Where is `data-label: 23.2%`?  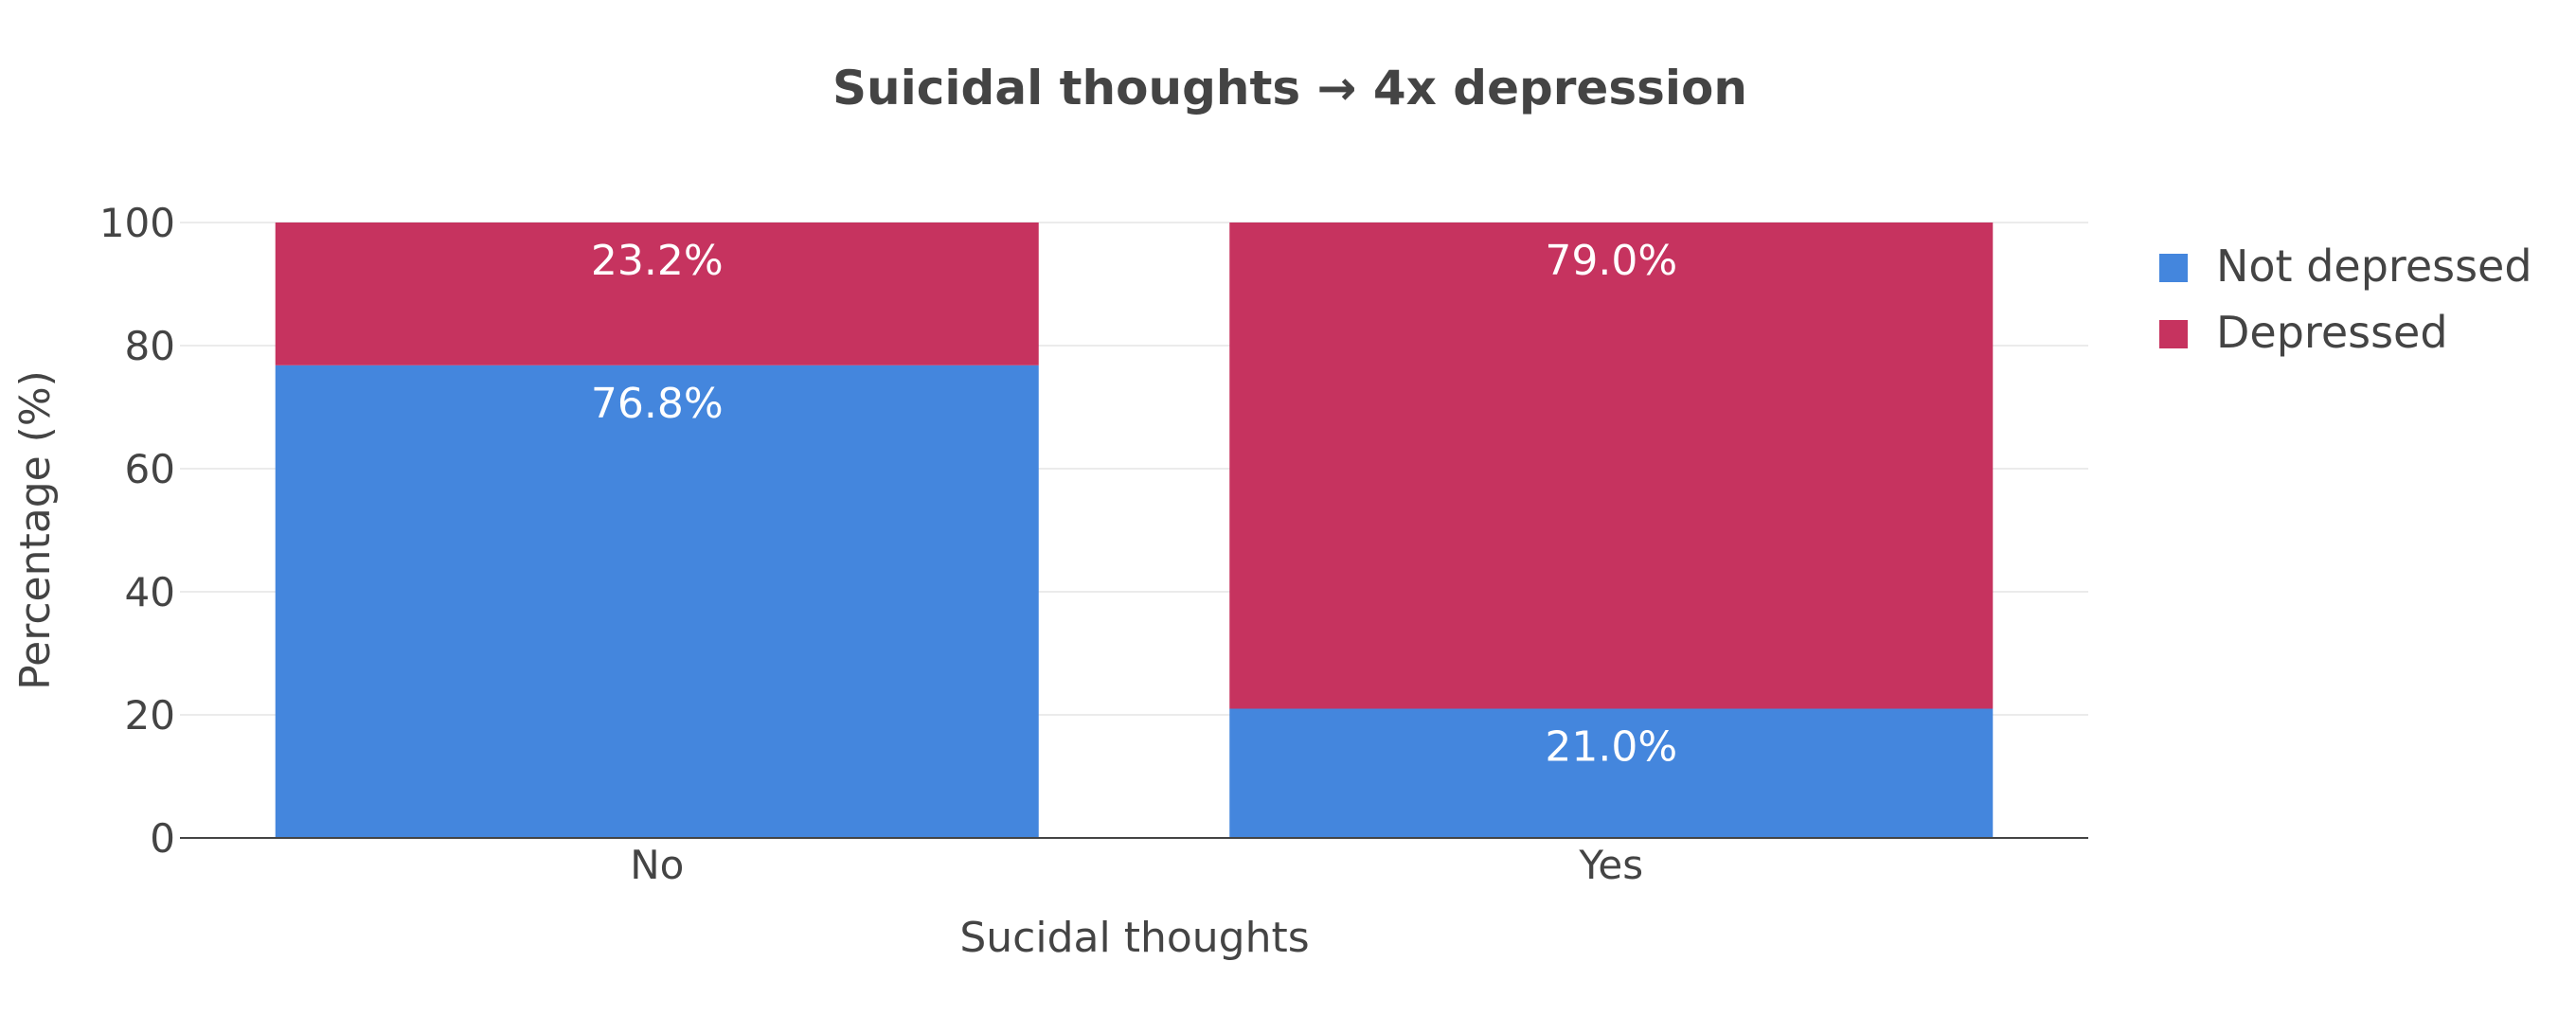 data-label: 23.2% is located at coordinates (657, 261).